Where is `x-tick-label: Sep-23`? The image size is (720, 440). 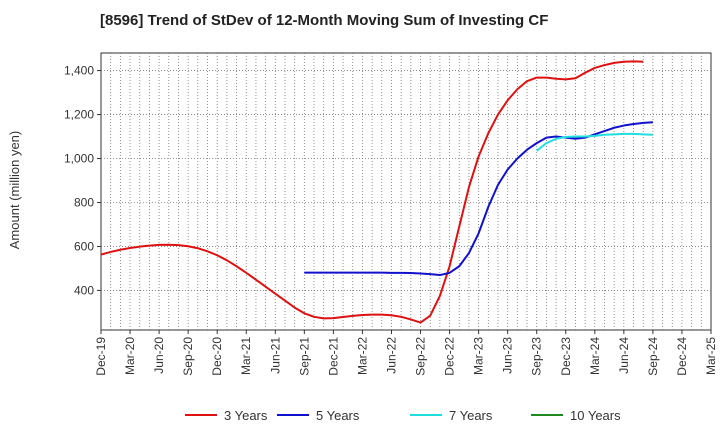
x-tick-label: Sep-23 is located at coordinates (537, 356).